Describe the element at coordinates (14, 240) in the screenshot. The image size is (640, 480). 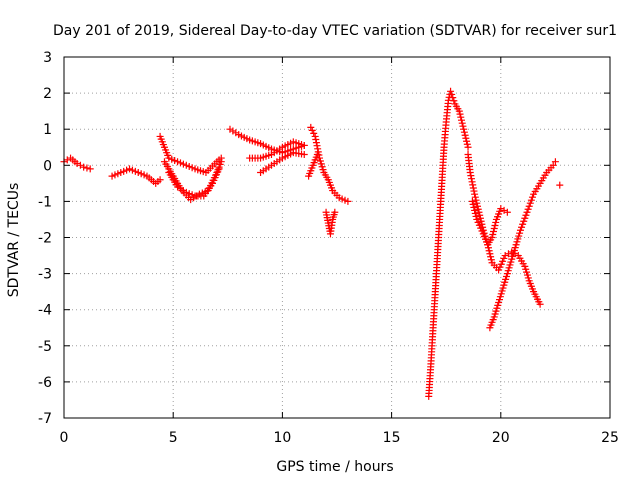
I see `y-axis-label: SDTVAR / TECUs` at that location.